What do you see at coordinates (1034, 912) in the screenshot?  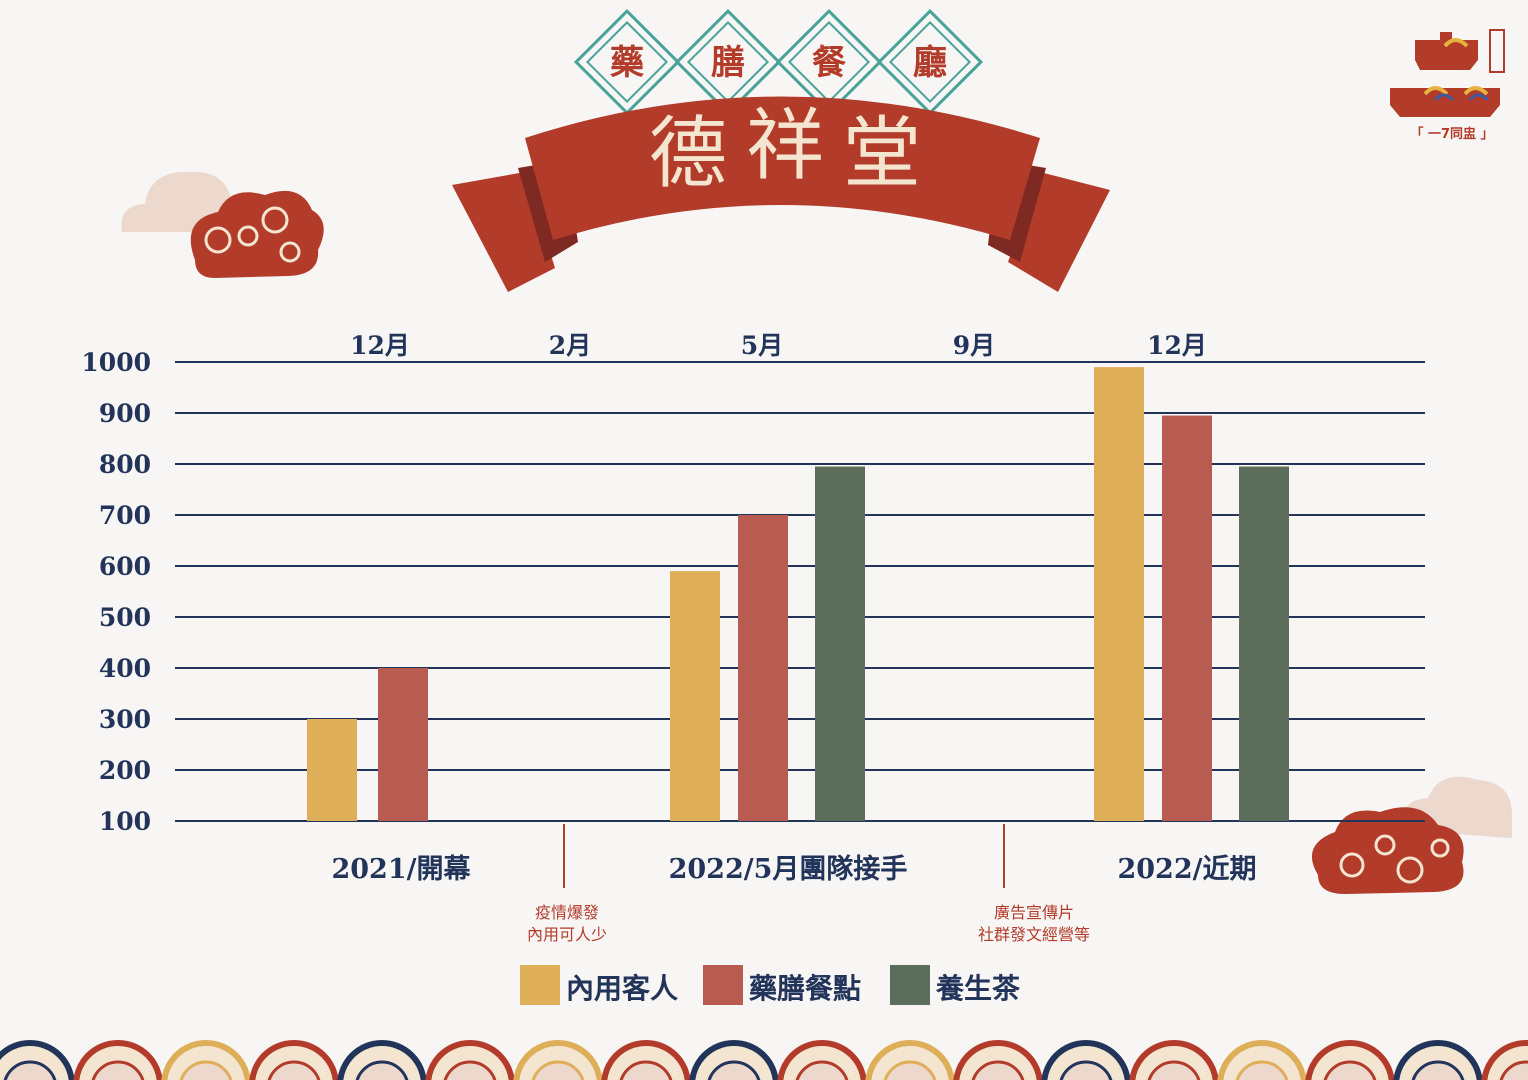 I see `annotation-text: 廣告宣傳片` at bounding box center [1034, 912].